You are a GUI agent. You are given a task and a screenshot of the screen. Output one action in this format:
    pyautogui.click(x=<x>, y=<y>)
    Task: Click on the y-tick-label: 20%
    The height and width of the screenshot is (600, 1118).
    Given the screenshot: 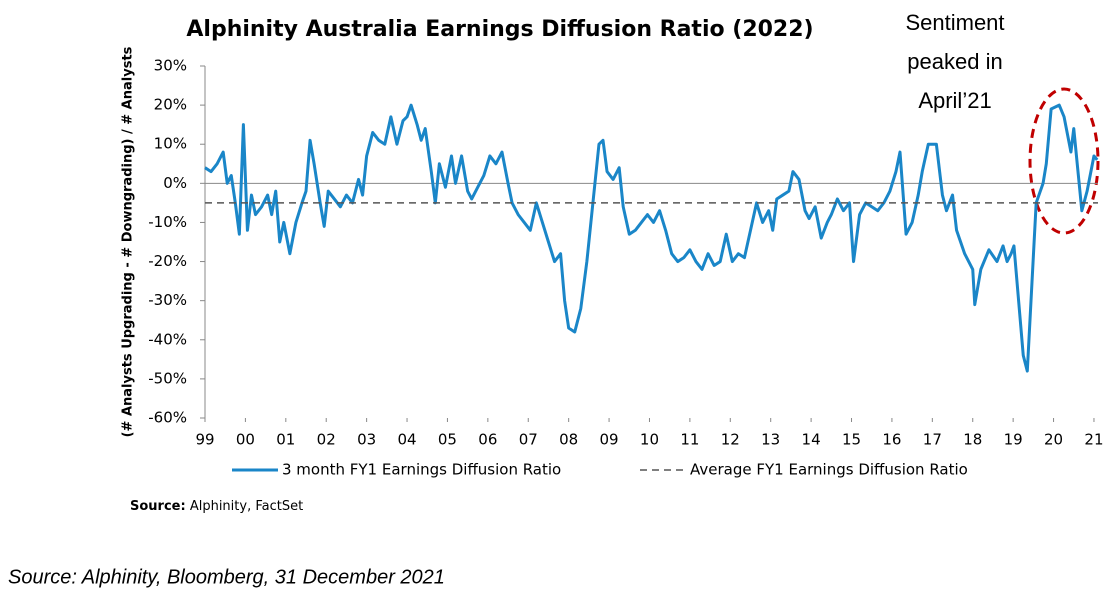 What is the action you would take?
    pyautogui.click(x=170, y=105)
    